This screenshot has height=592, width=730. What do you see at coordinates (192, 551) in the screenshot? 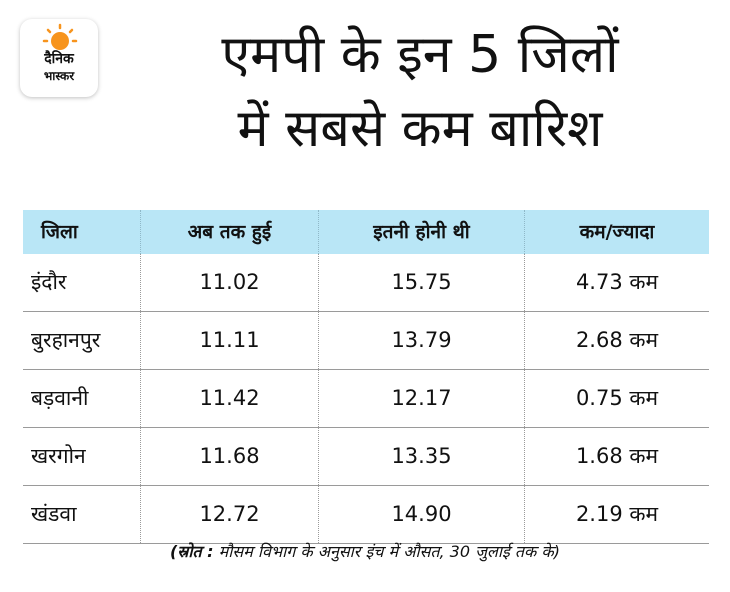
I see `source-label: (स्रोत :` at bounding box center [192, 551].